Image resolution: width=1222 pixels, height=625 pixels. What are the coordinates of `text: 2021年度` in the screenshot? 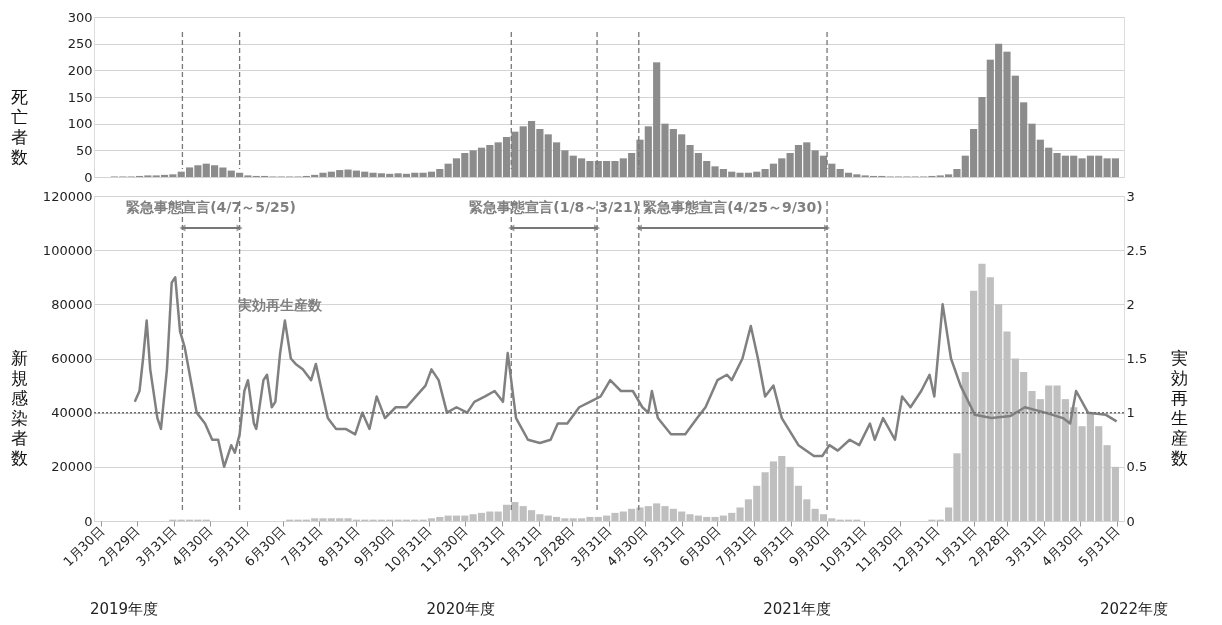 It's located at (797, 609).